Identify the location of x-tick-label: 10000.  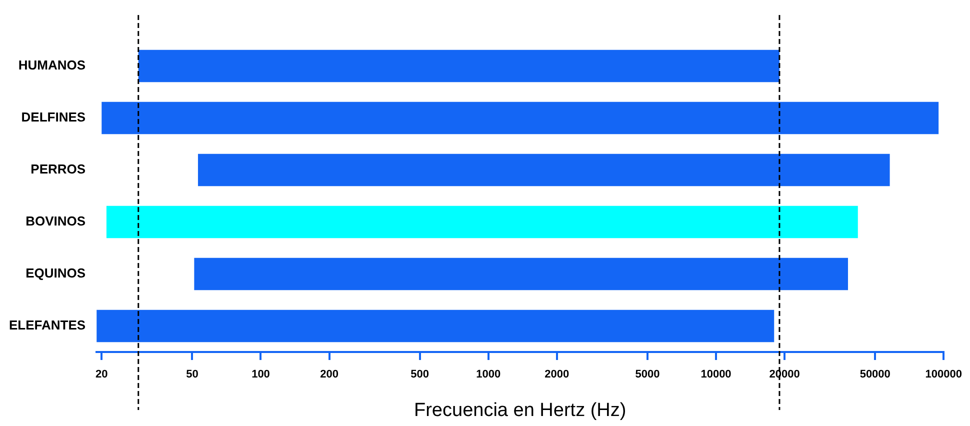
(716, 374).